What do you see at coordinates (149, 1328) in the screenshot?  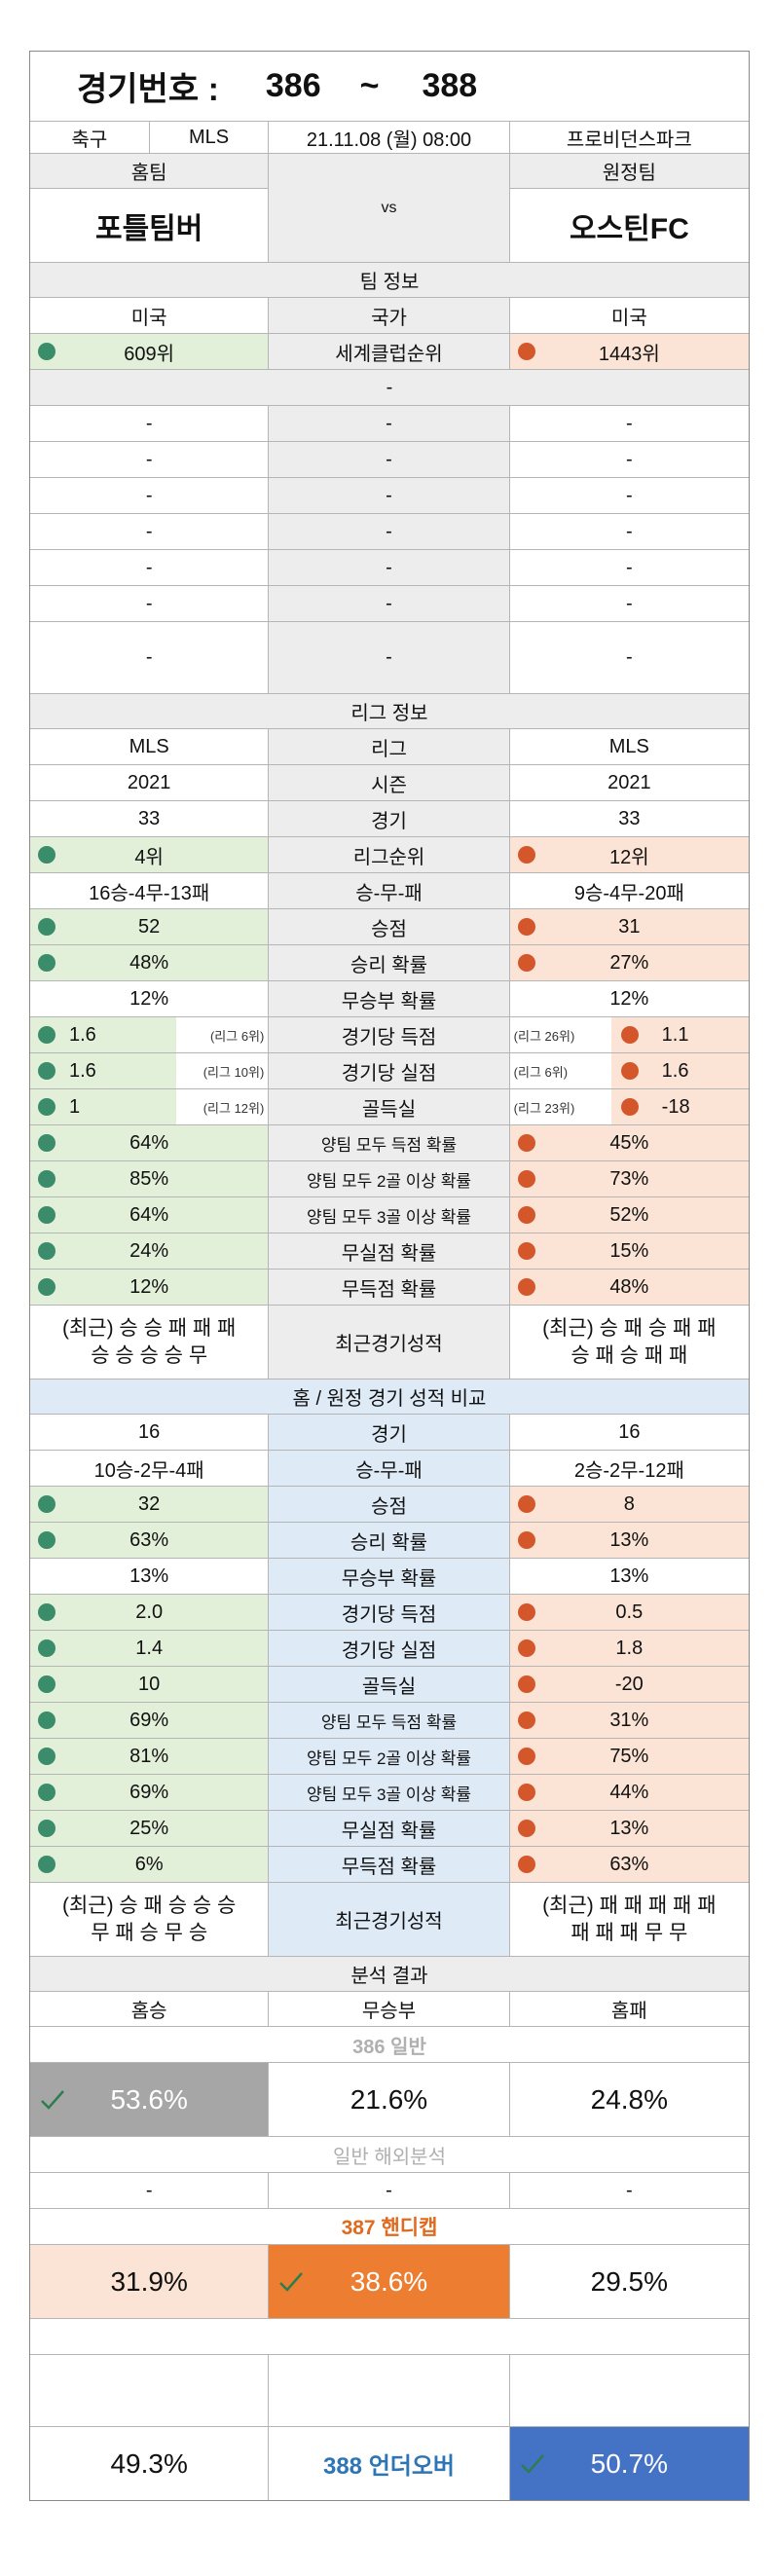 I see `league-recent-home-line1: (최근) 승 승 패 패 패` at bounding box center [149, 1328].